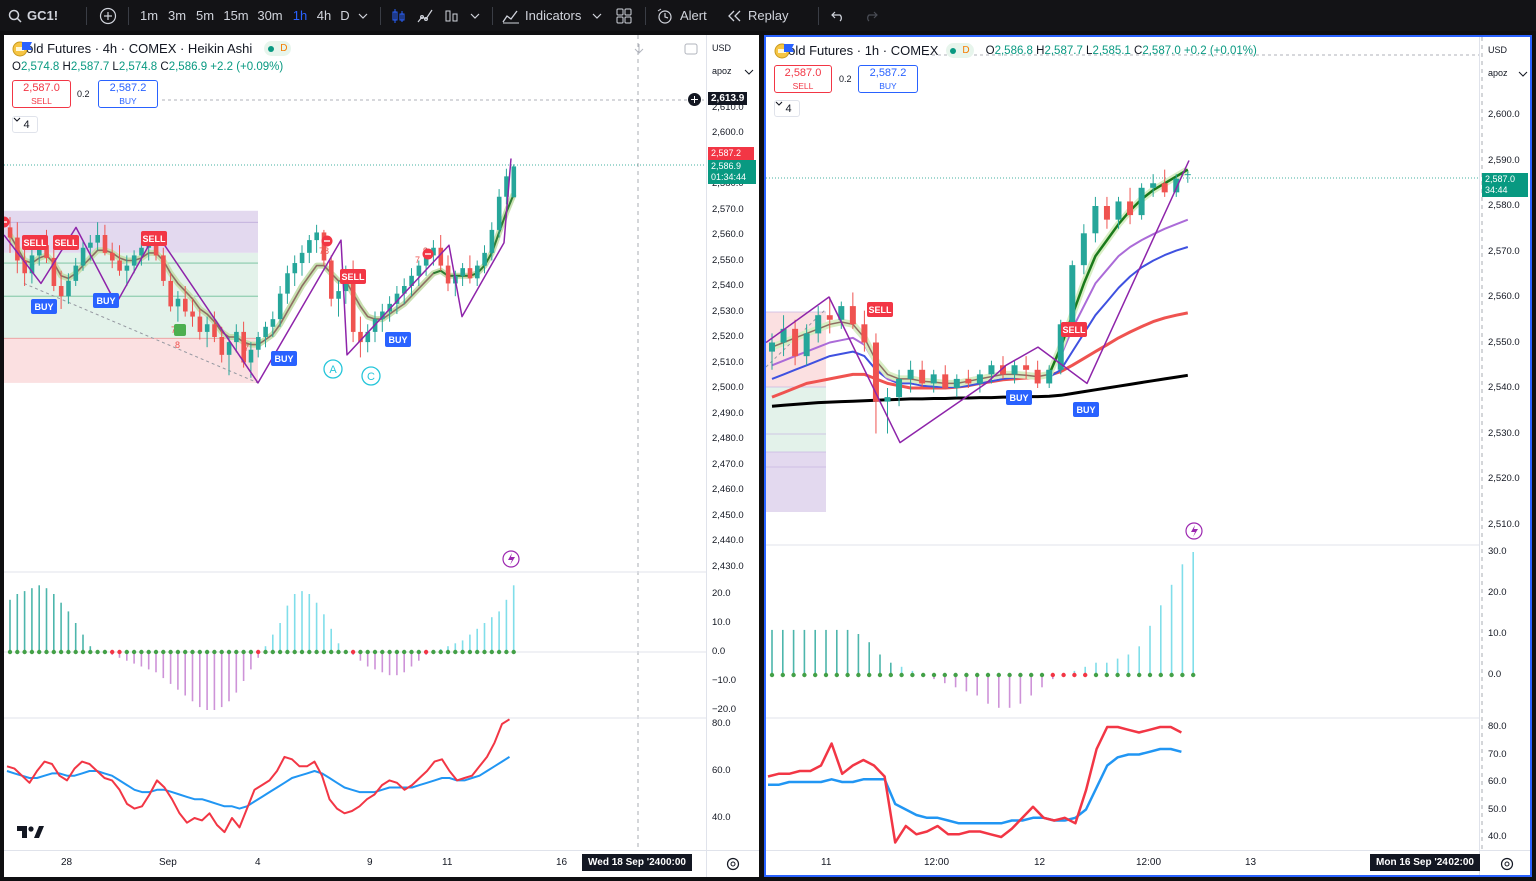  Describe the element at coordinates (363, 15) in the screenshot. I see `interval-dropdown` at that location.